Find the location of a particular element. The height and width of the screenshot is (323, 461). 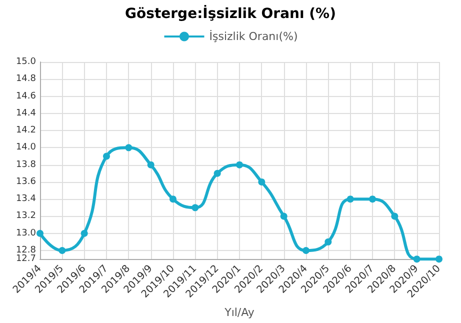

y-tick-label: 14.4 is located at coordinates (26, 113).